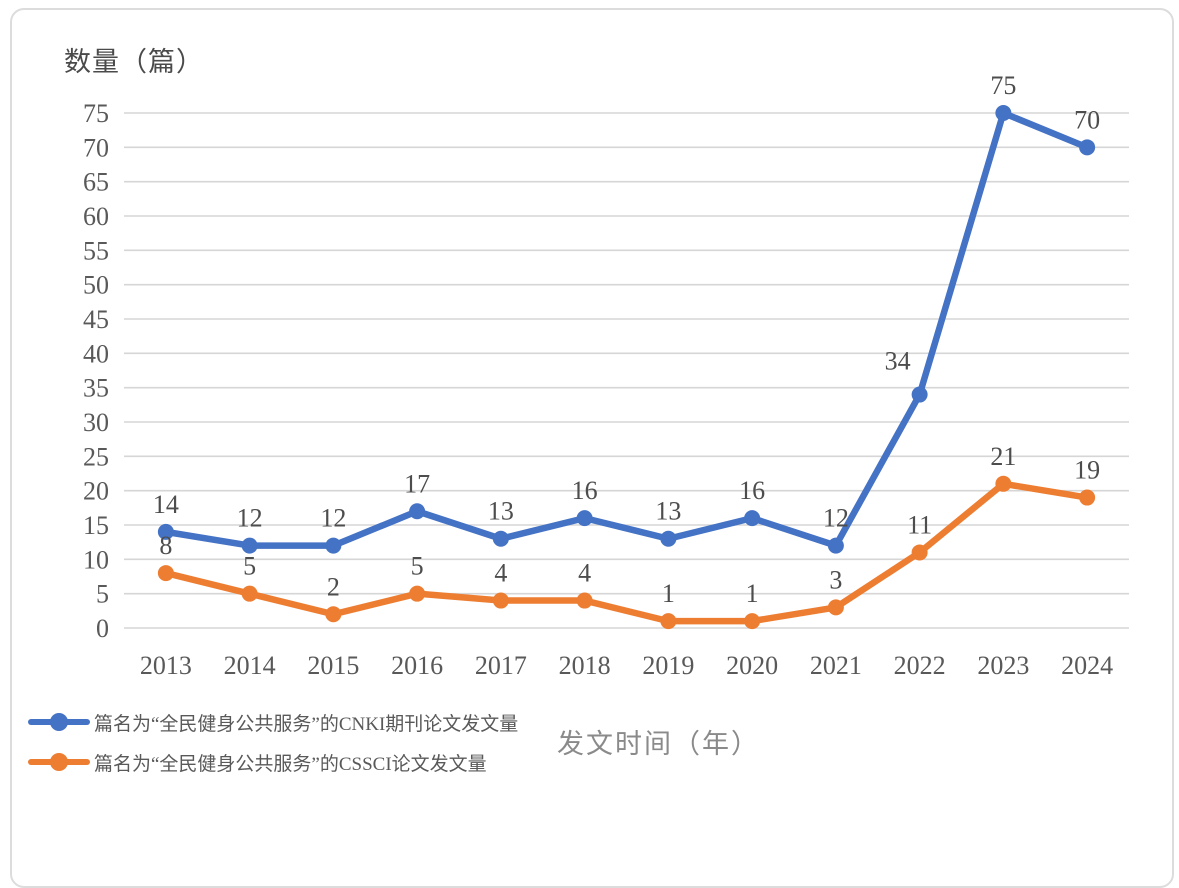 The width and height of the screenshot is (1179, 888). Describe the element at coordinates (668, 665) in the screenshot. I see `x-tick-label: 2019` at that location.